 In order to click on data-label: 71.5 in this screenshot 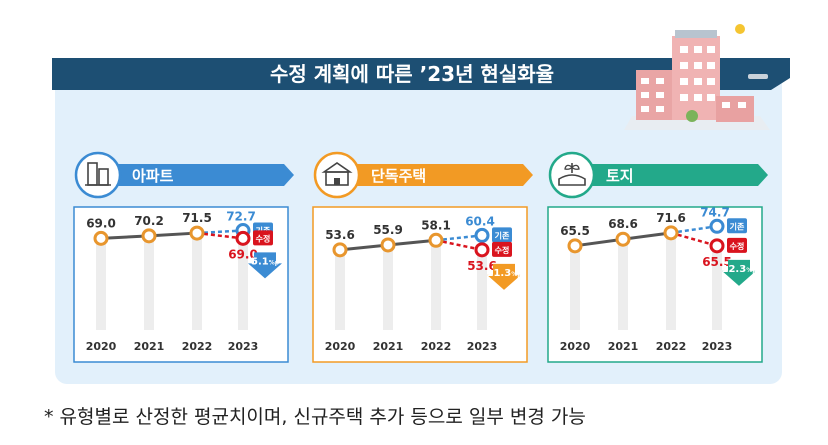, I will do `click(197, 218)`.